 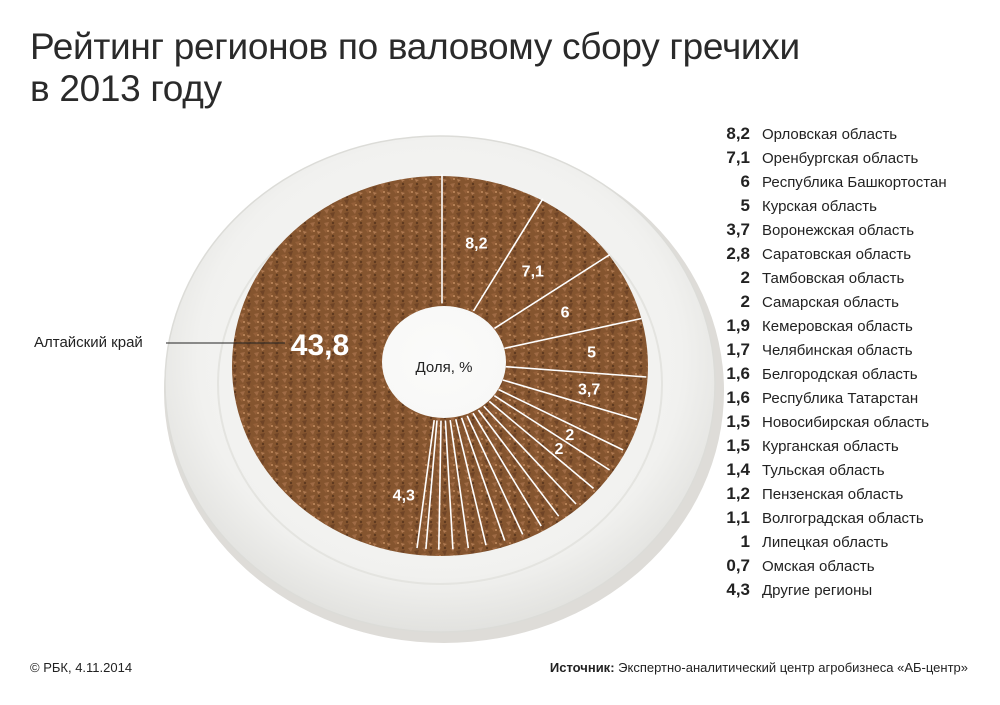 I want to click on legend-item: 8,2 Орловская область, so click(x=845, y=134).